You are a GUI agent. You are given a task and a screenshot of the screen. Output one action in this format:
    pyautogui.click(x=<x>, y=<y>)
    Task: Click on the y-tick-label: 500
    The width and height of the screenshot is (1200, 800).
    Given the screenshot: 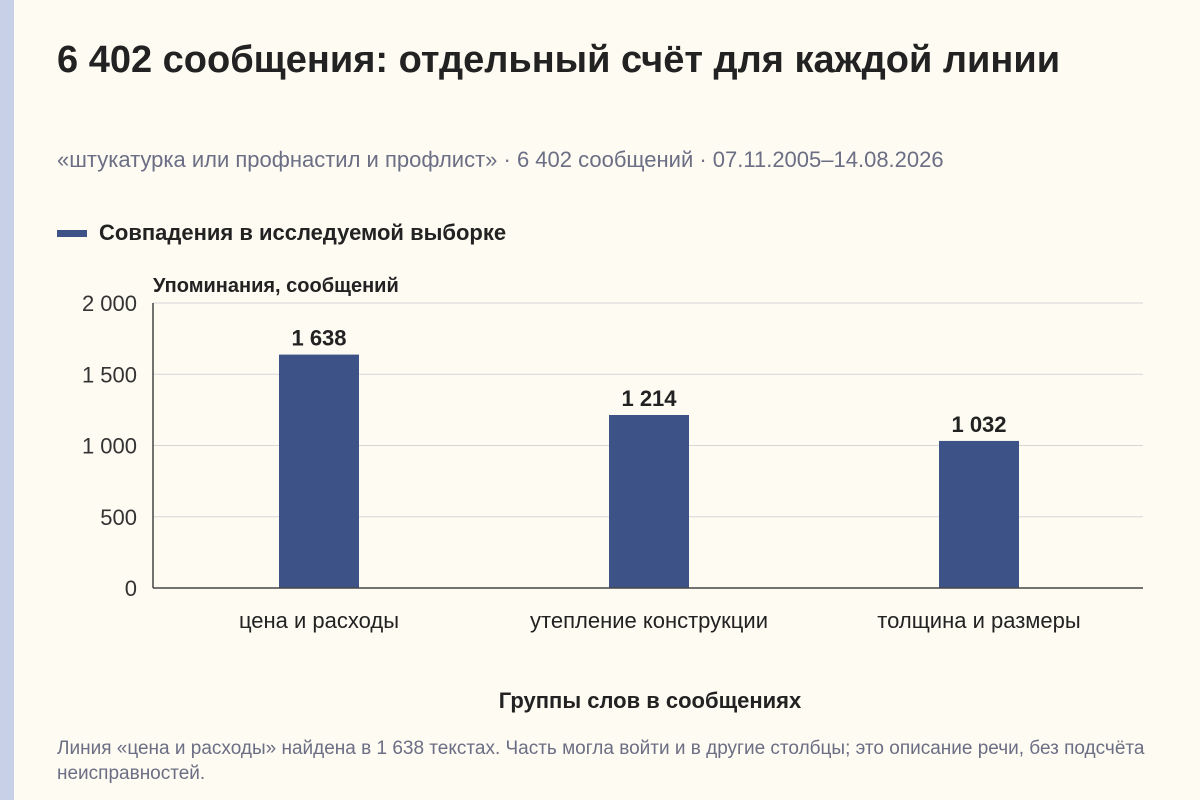 What is the action you would take?
    pyautogui.click(x=118, y=517)
    